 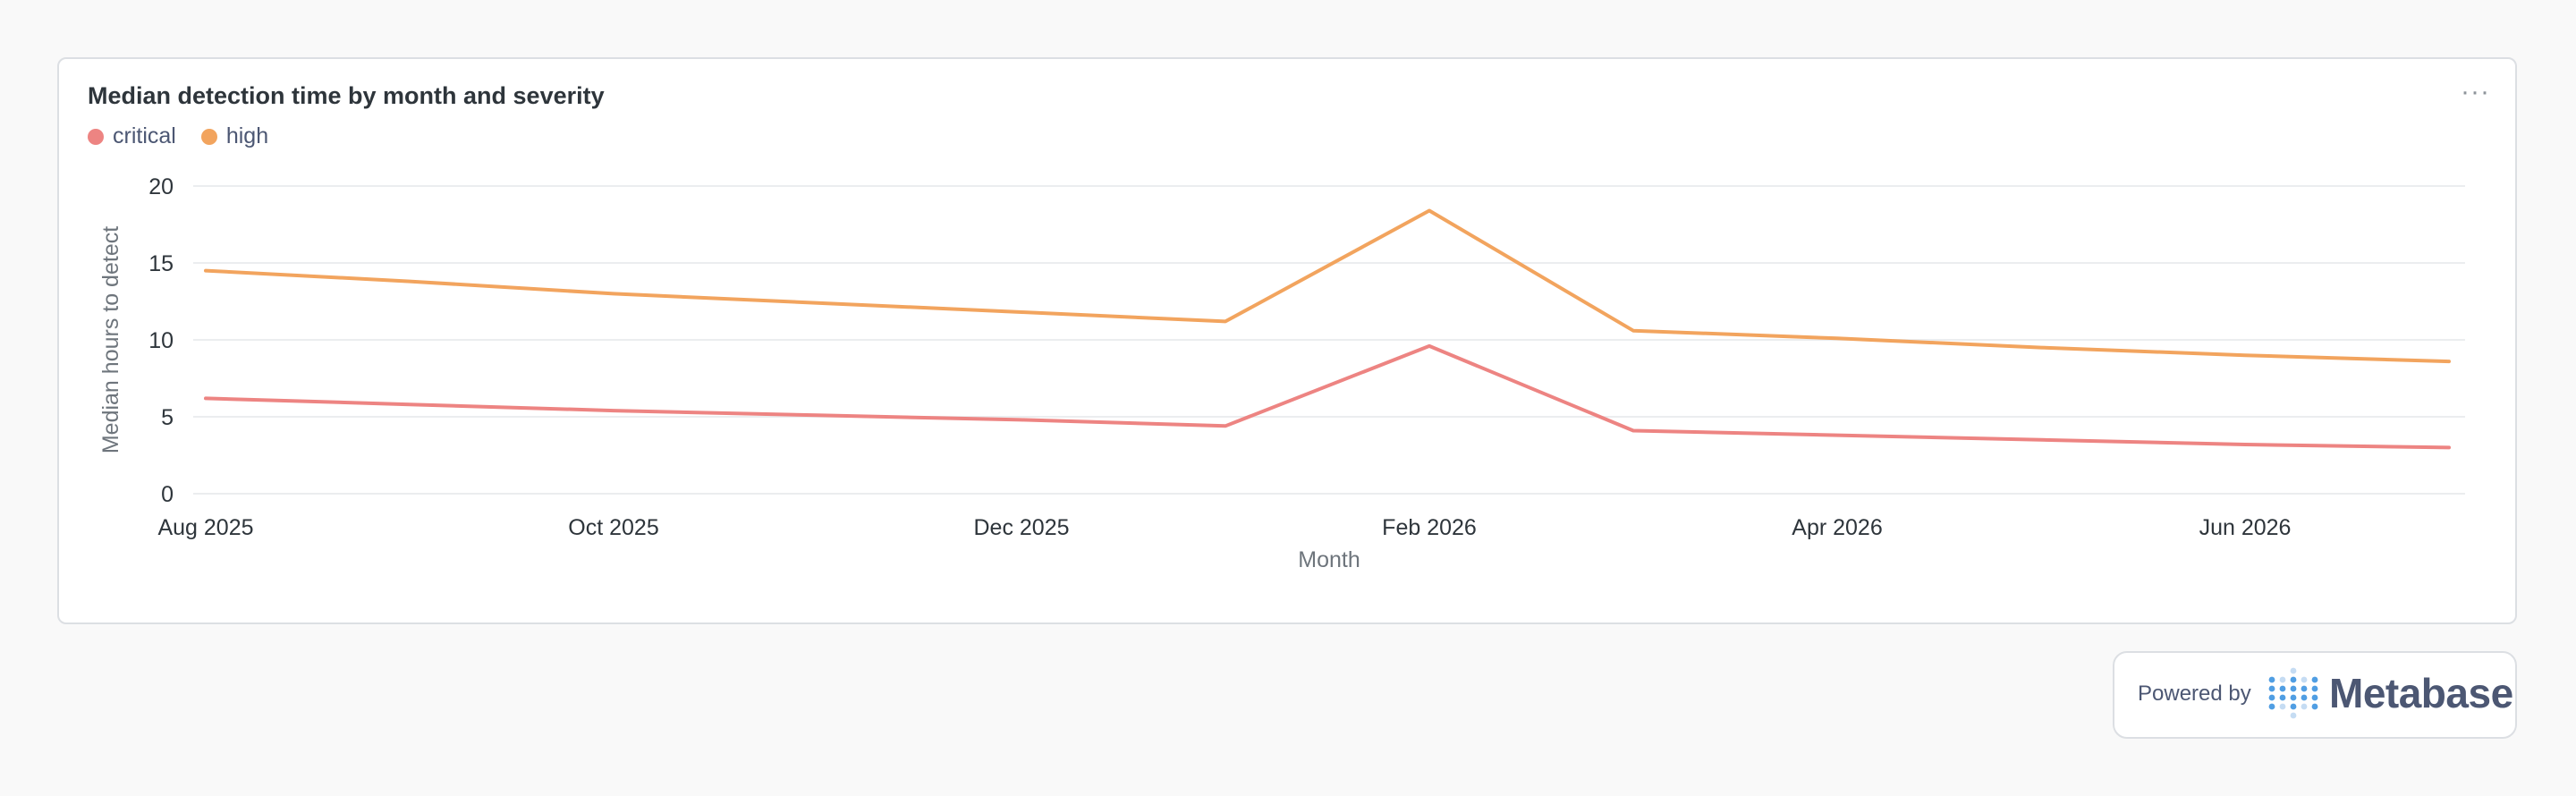 I want to click on legend-label-high: high, so click(x=247, y=135).